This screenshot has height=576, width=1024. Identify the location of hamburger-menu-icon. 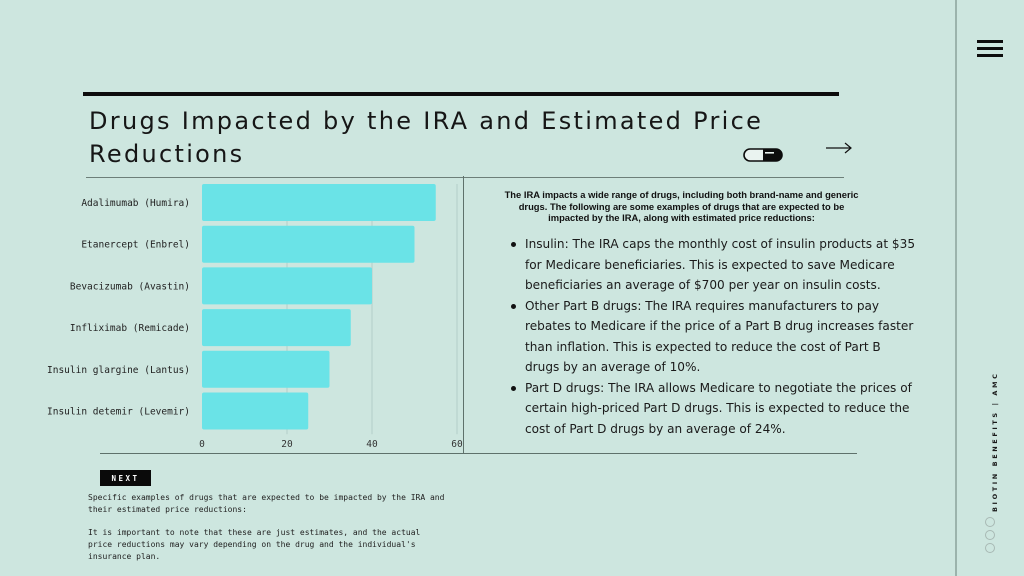
(990, 49).